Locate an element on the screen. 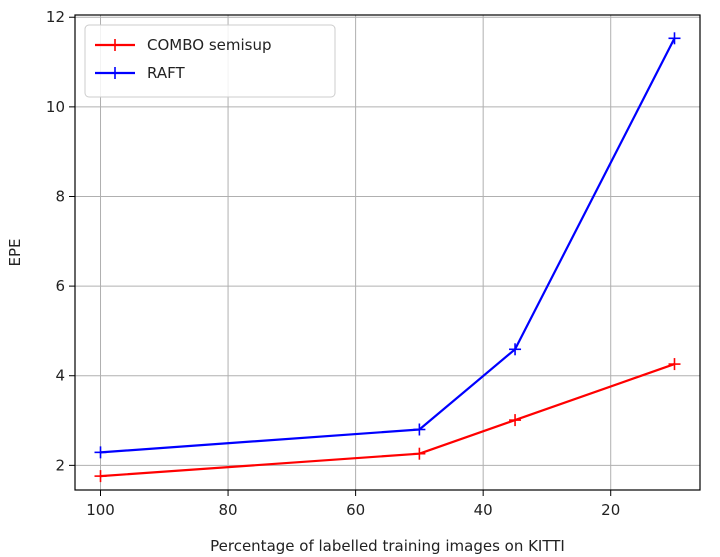  y-axis-ticks: 2 4 6 8 10 12 is located at coordinates (60, 241).